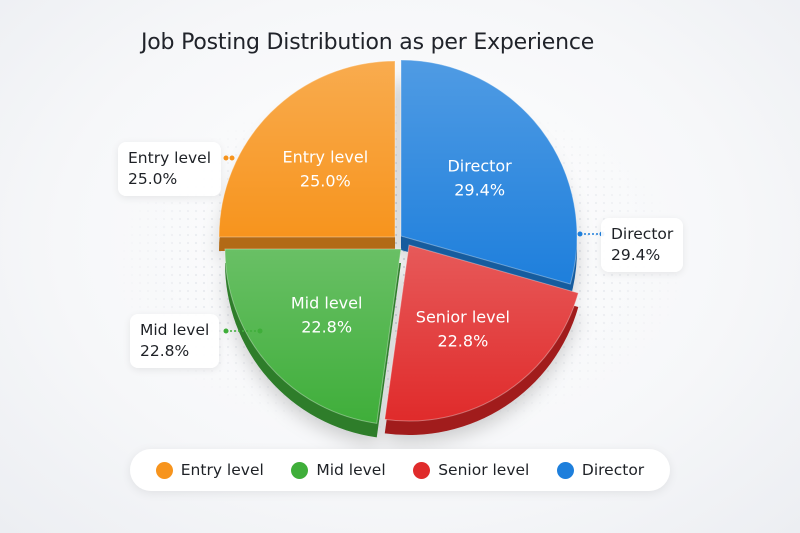 The height and width of the screenshot is (533, 800). I want to click on callout-entry-level: Entry level 25.0%, so click(170, 169).